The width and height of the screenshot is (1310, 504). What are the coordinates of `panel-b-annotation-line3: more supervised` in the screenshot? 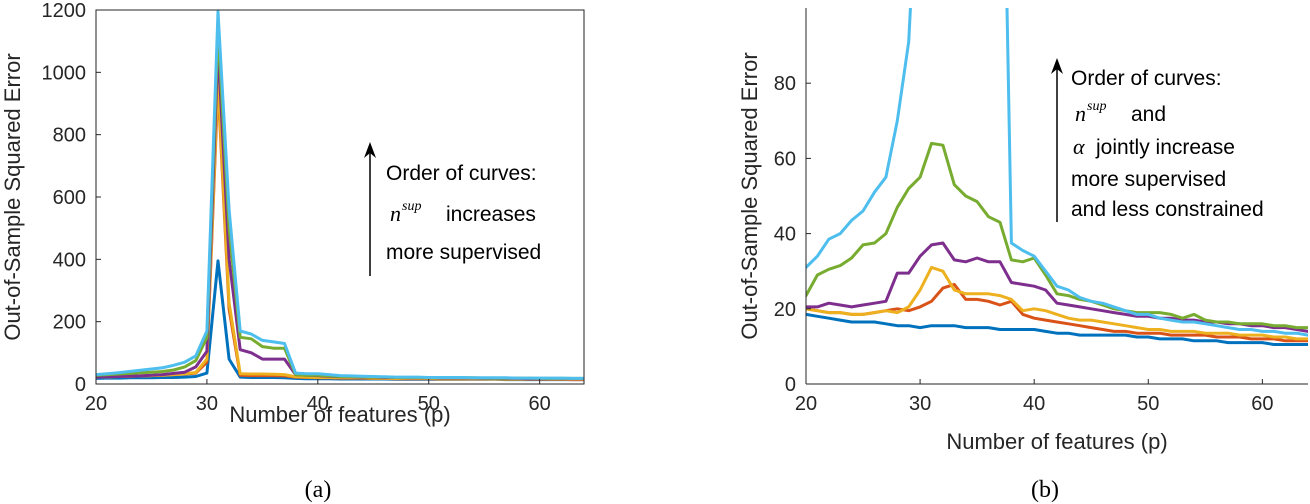 It's located at (1148, 179).